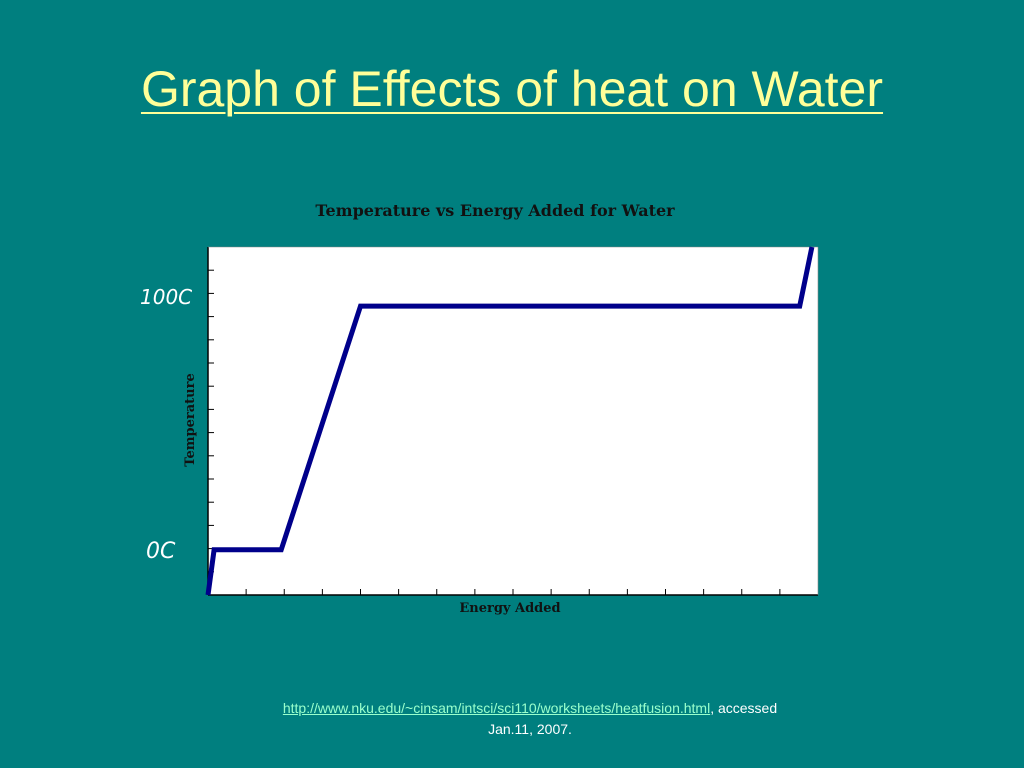 The height and width of the screenshot is (768, 1024). Describe the element at coordinates (161, 551) in the screenshot. I see `annotation-0c: 0C` at that location.